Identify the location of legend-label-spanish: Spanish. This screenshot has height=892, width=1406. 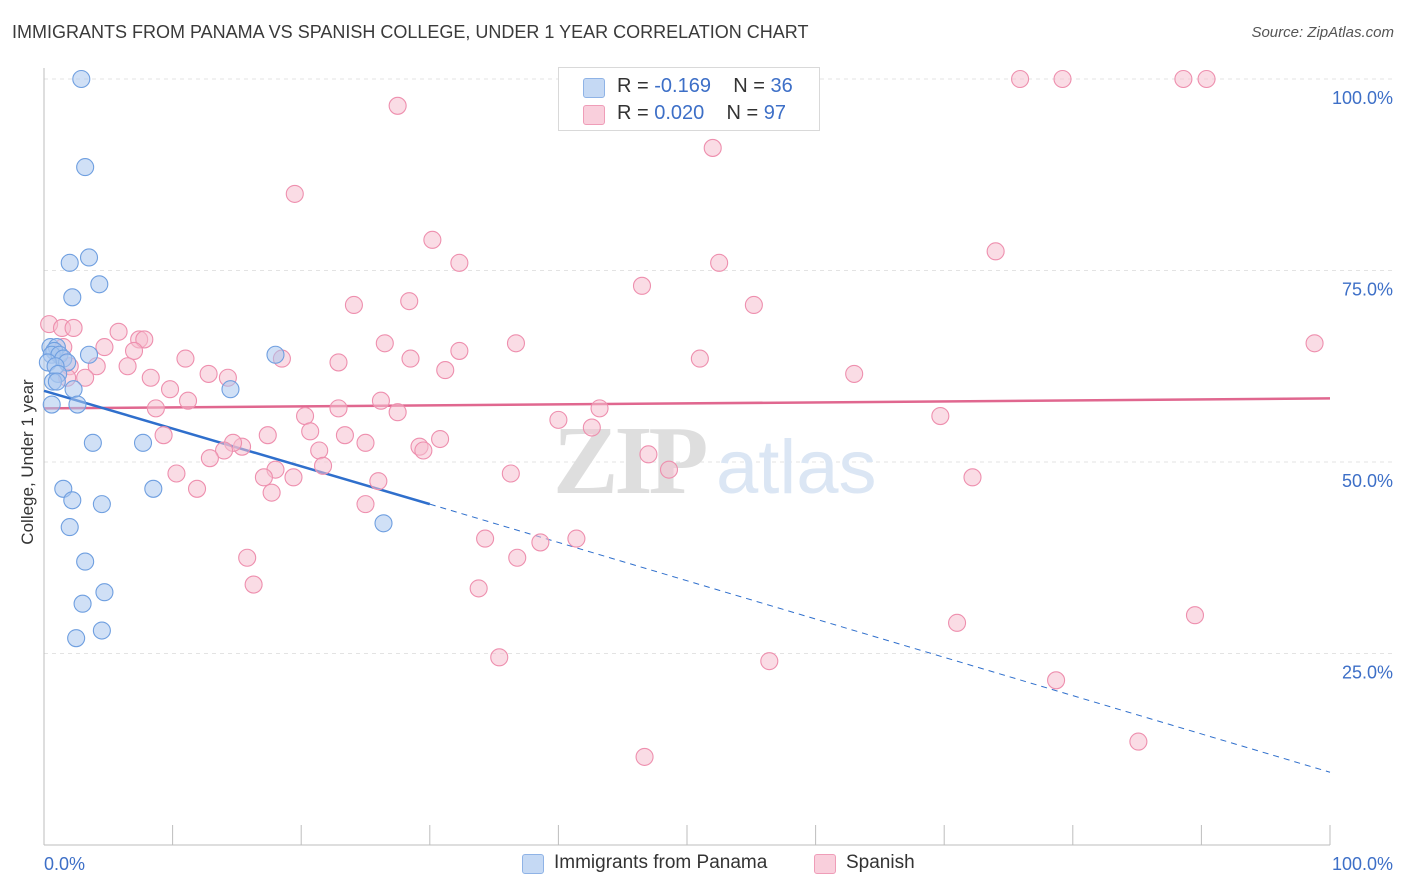
(880, 862).